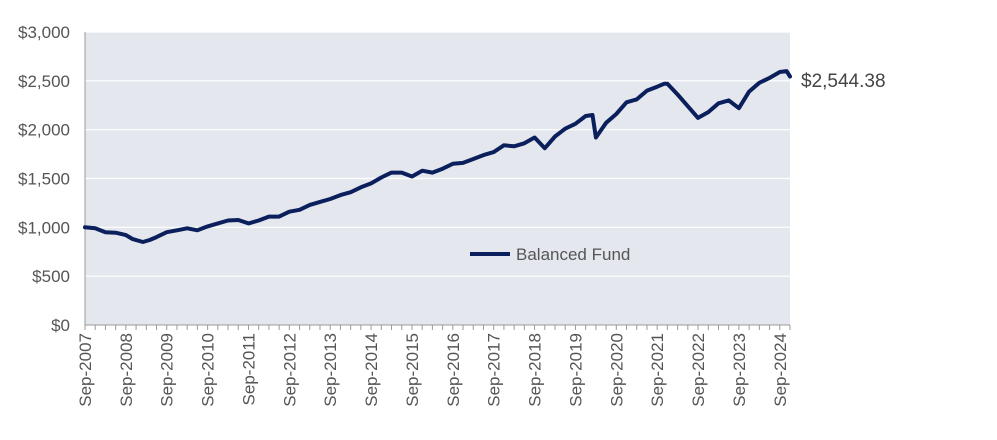 This screenshot has width=997, height=440. What do you see at coordinates (843, 81) in the screenshot?
I see `end-value-label: $2,544.38` at bounding box center [843, 81].